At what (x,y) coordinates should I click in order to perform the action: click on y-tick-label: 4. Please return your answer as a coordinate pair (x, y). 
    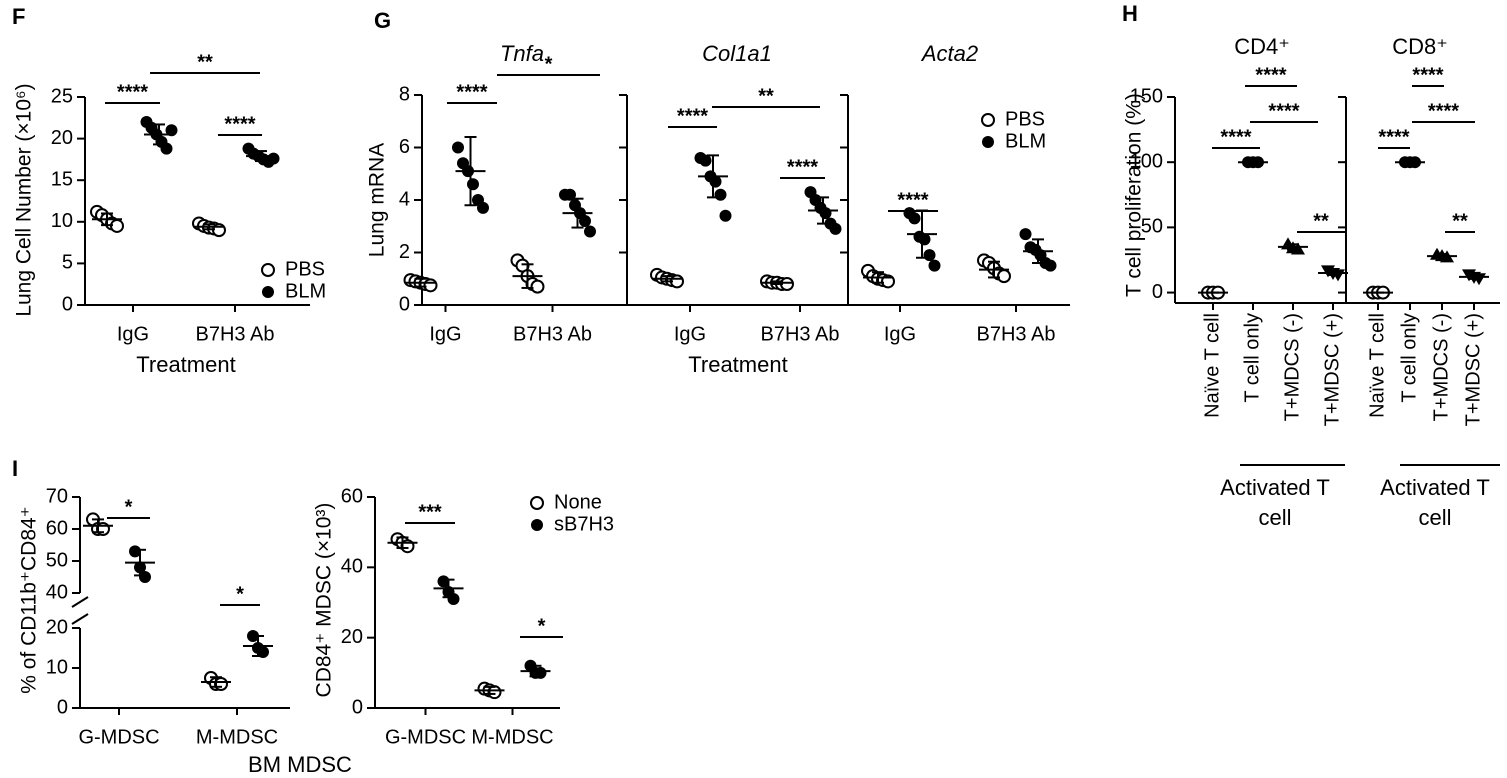
    Looking at the image, I should click on (404, 199).